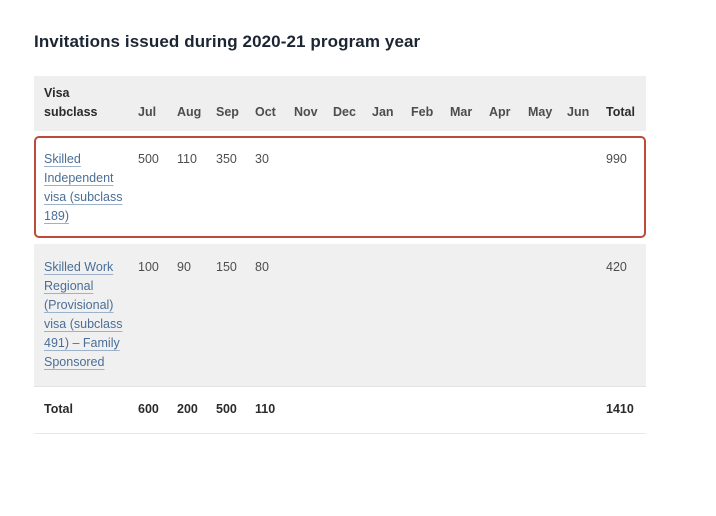  I want to click on column-header-total: Total, so click(620, 112).